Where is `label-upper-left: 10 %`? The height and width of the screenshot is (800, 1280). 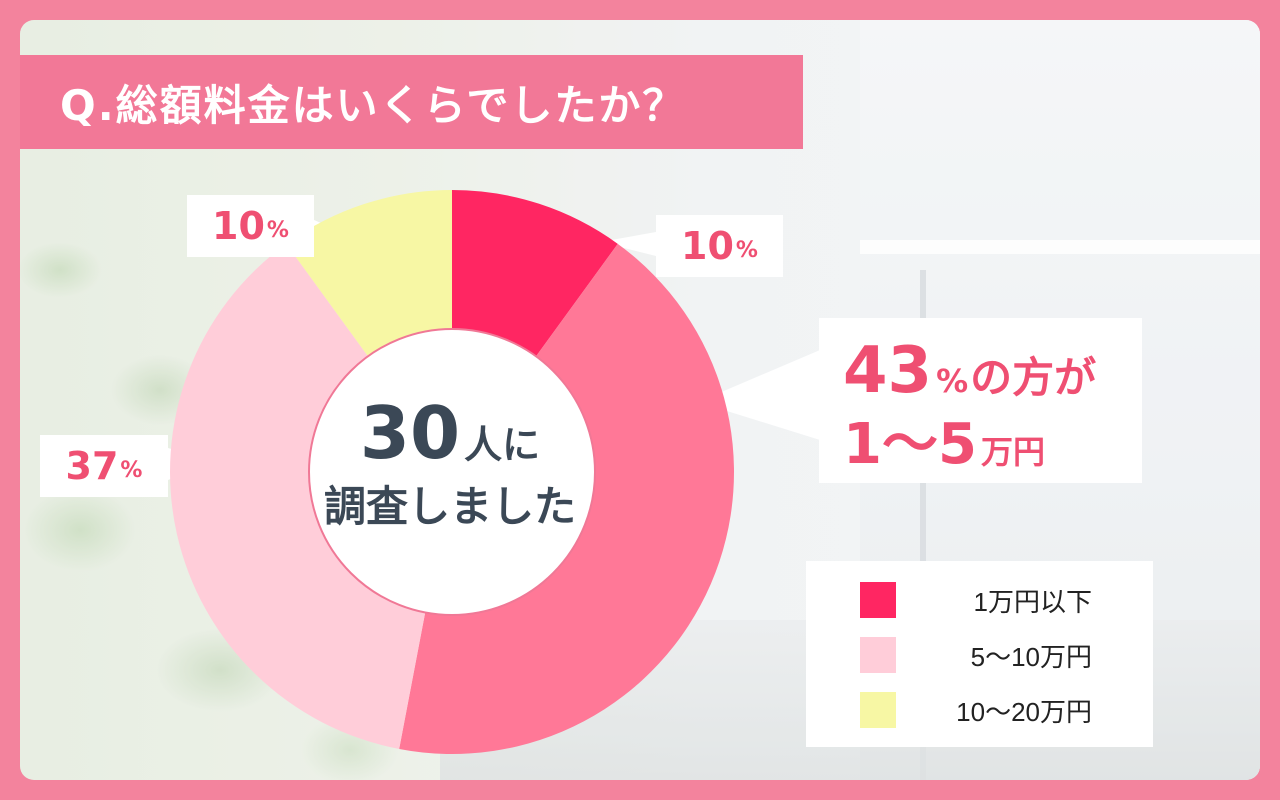 label-upper-left: 10 % is located at coordinates (250, 226).